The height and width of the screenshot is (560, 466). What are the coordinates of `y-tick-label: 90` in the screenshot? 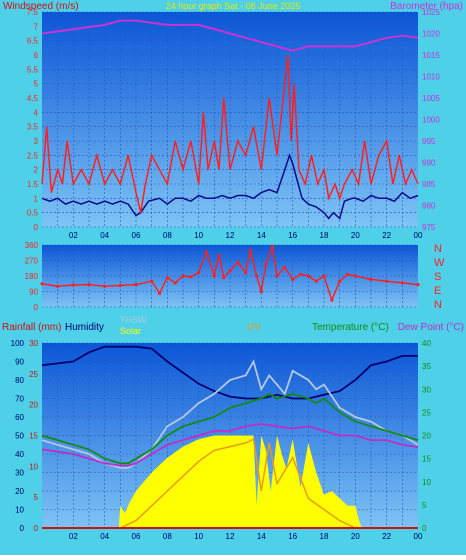 It's located at (33, 292).